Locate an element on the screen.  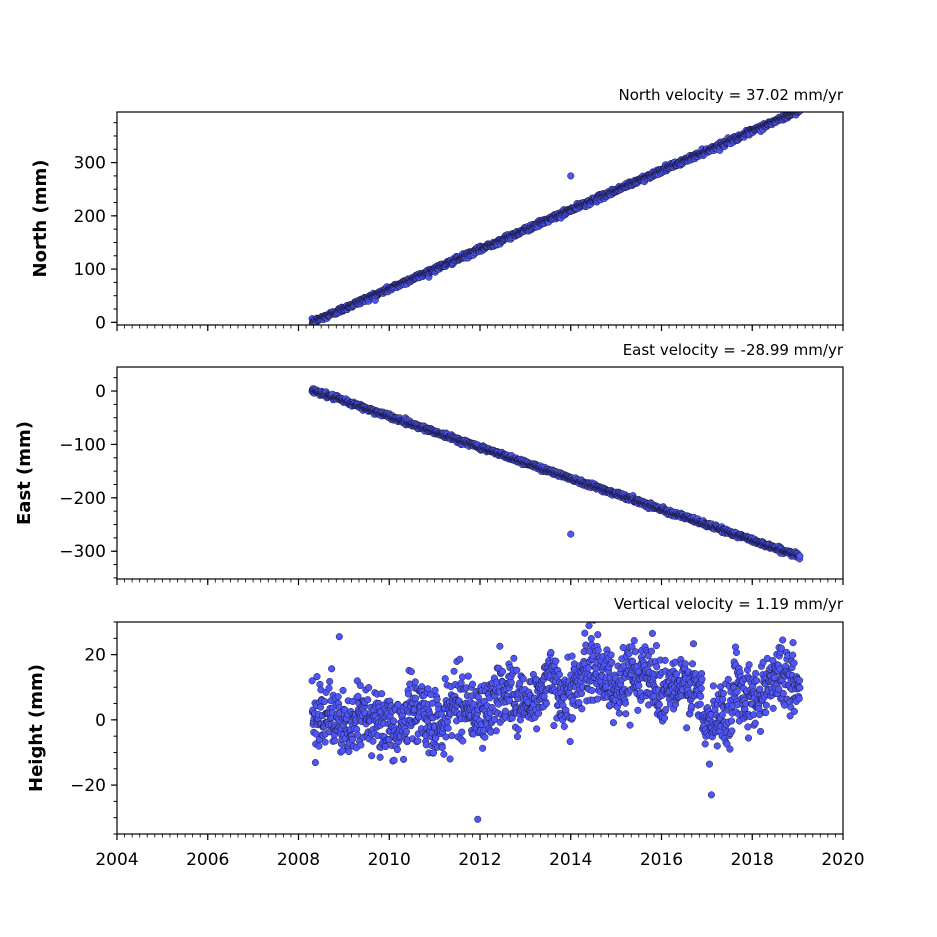
north-point is located at coordinates (800, 113).